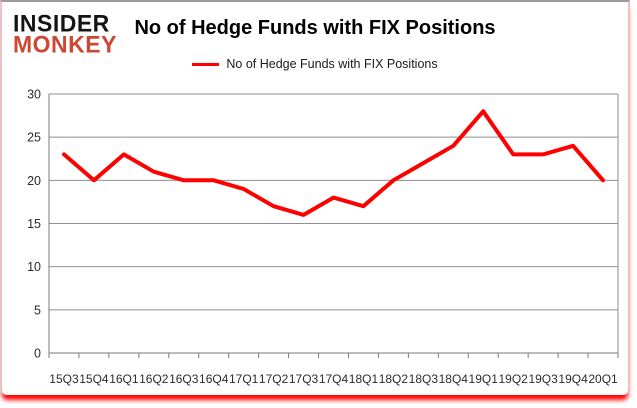 The image size is (637, 408). What do you see at coordinates (64, 379) in the screenshot?
I see `x-axis-tick-label: 15Q3` at bounding box center [64, 379].